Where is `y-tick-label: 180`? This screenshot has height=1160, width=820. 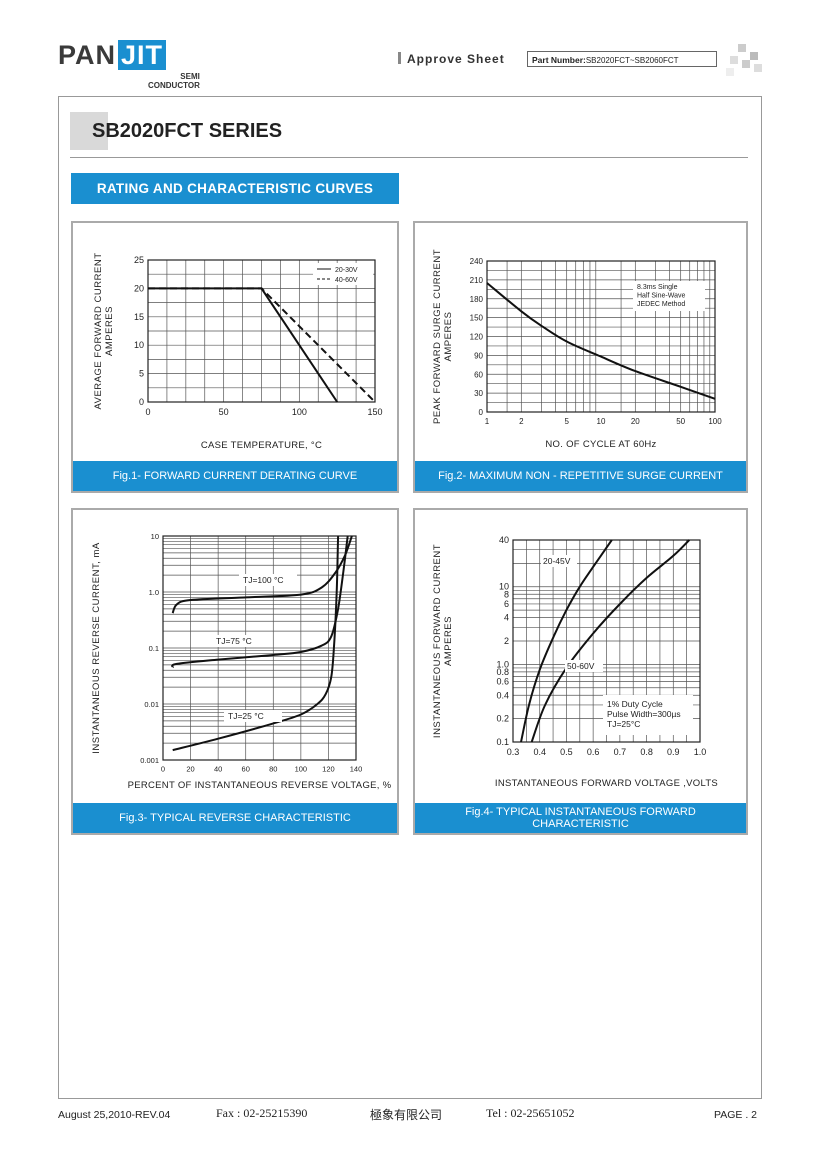 y-tick-label: 180 is located at coordinates (477, 299).